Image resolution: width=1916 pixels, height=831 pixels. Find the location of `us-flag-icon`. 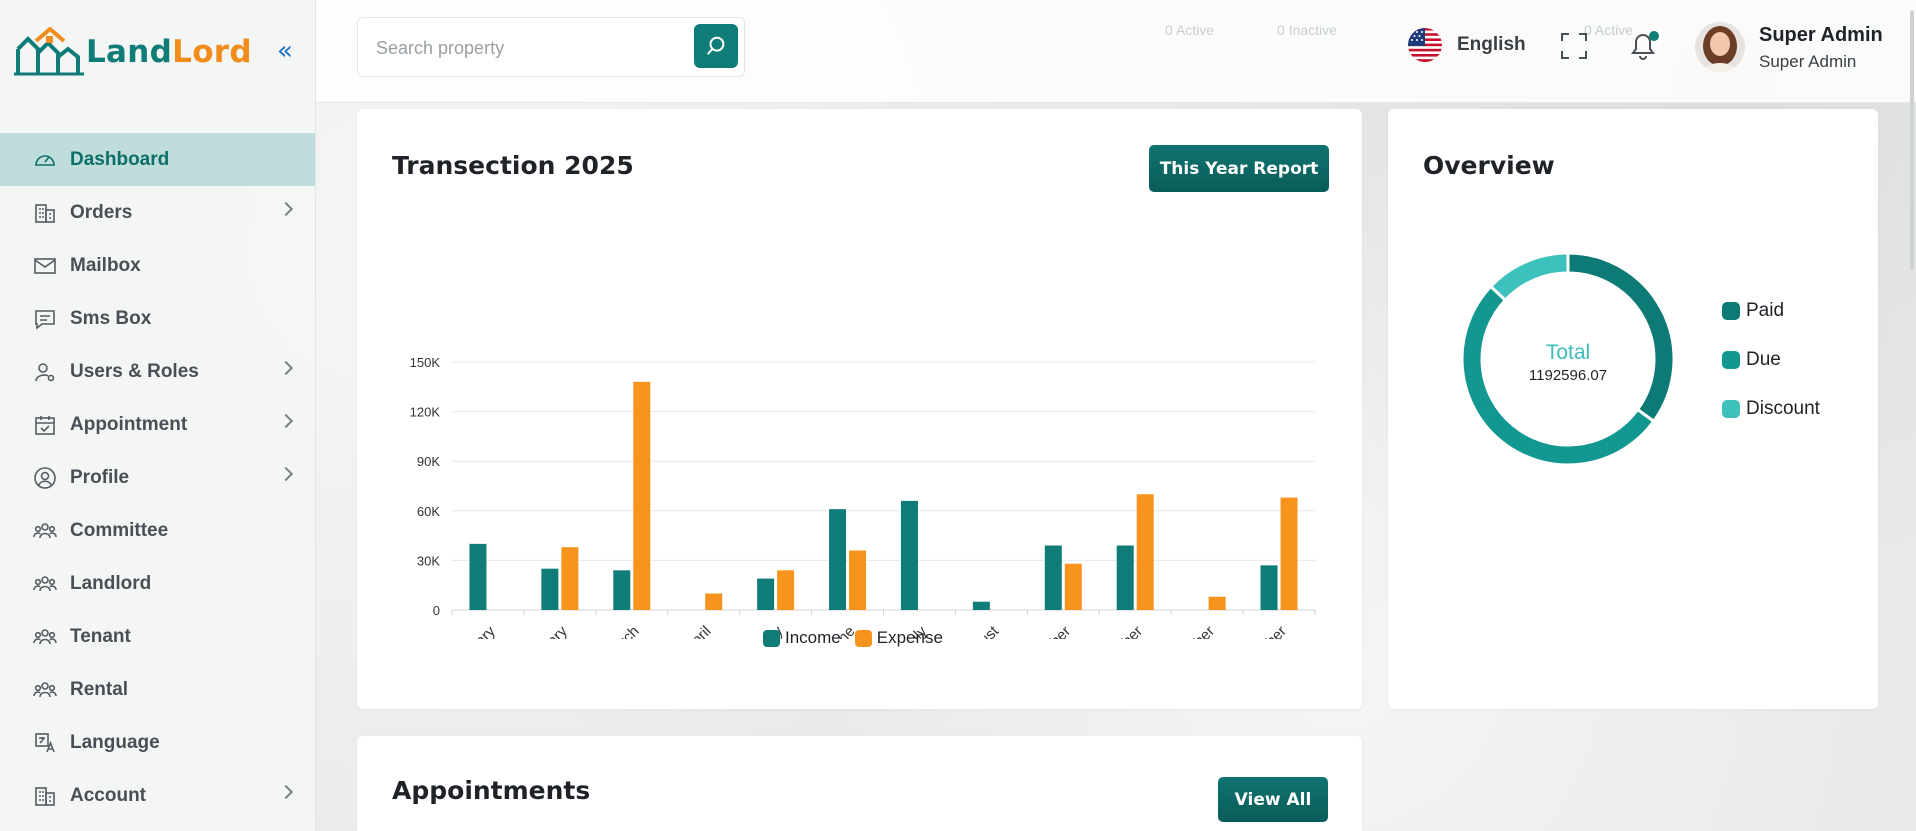

us-flag-icon is located at coordinates (1425, 45).